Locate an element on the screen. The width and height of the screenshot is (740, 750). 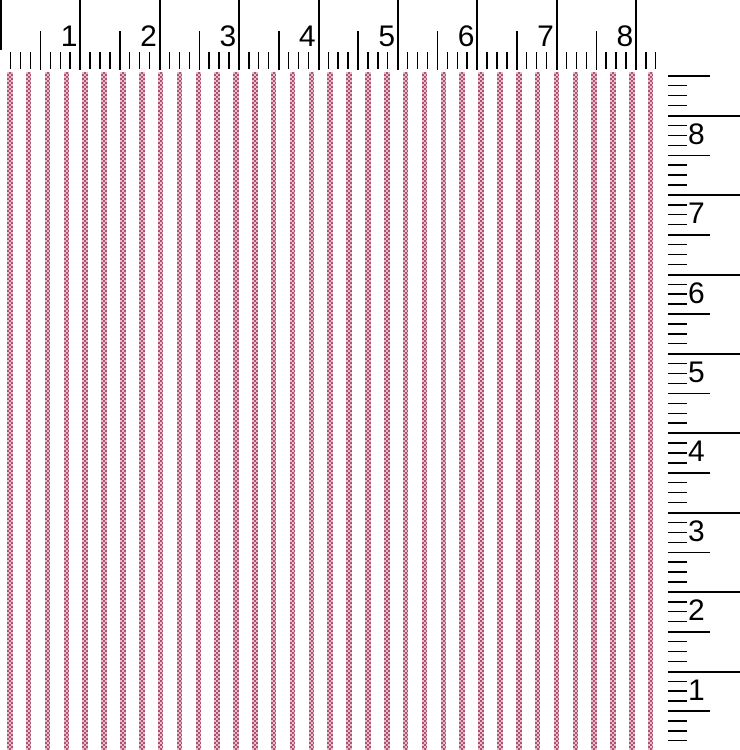
top-ruler-inch-number: 6 is located at coordinates (466, 36).